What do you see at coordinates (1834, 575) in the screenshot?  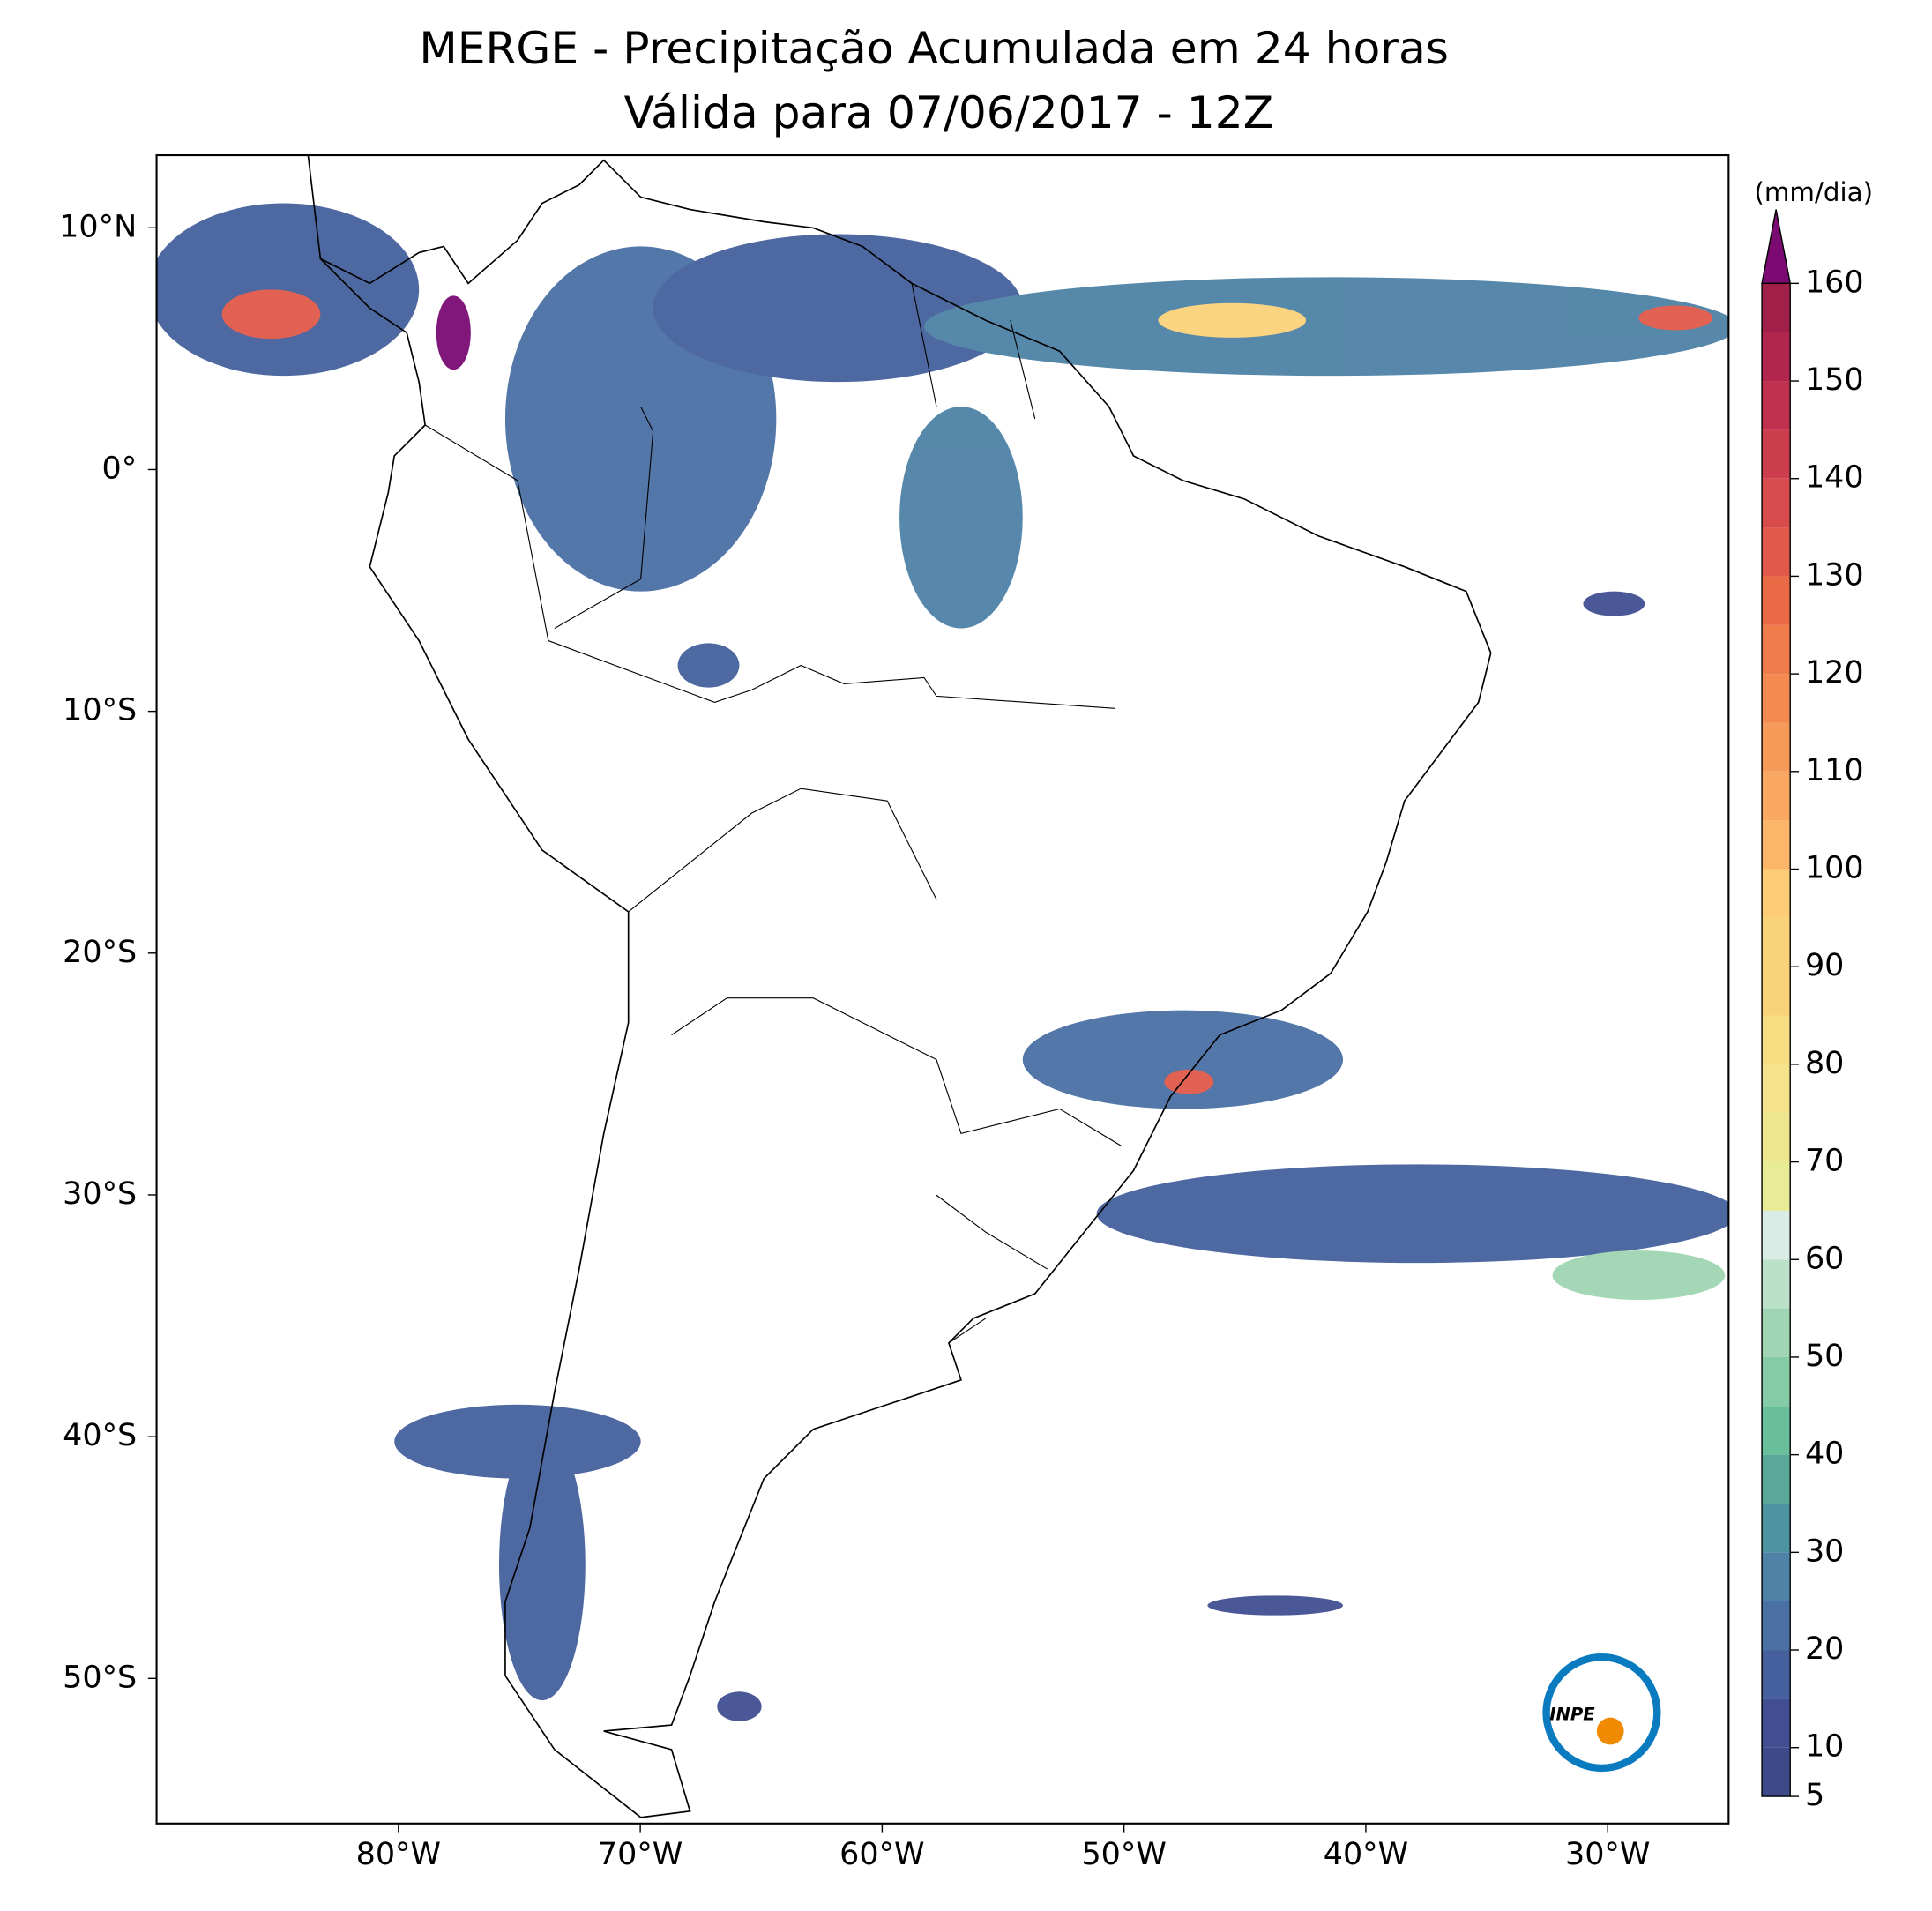 I see `colorbar-tick-label: 130` at bounding box center [1834, 575].